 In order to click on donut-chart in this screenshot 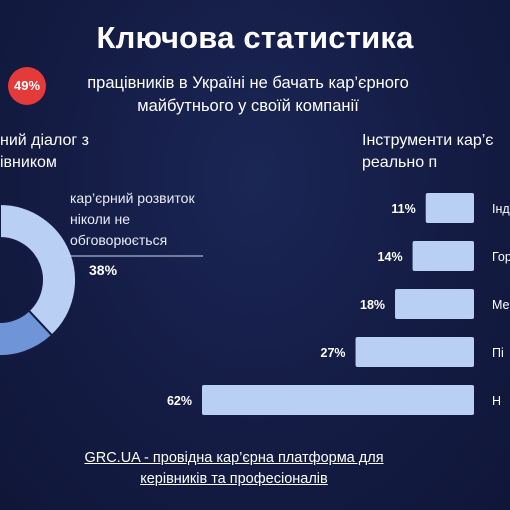, I will do `click(38, 279)`.